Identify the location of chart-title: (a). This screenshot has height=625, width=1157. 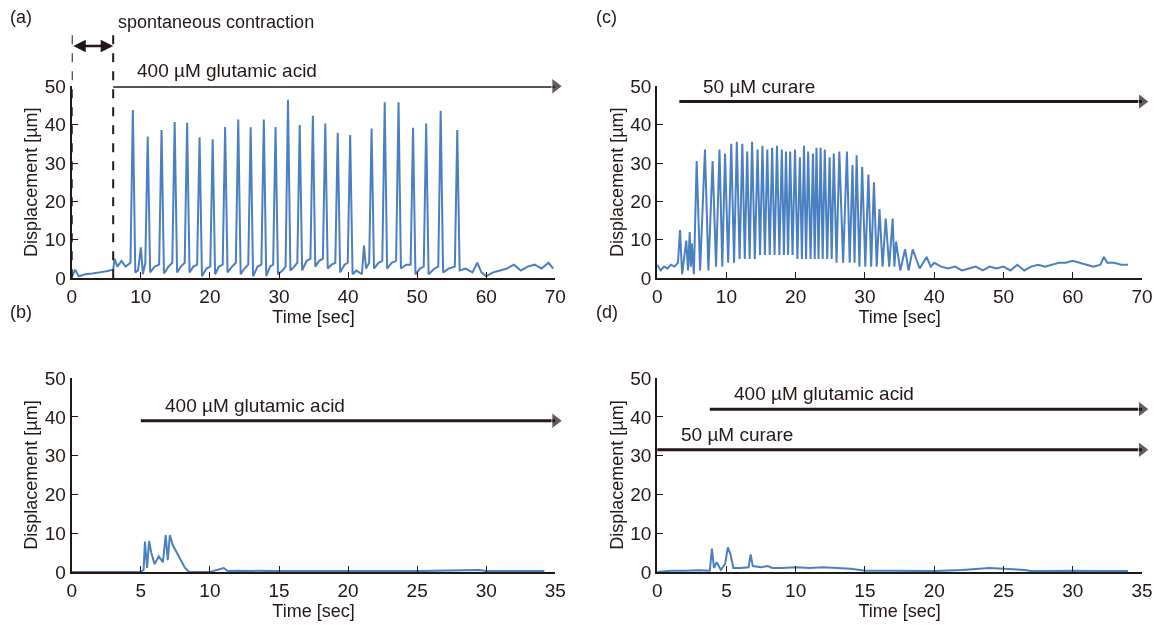
(21, 17).